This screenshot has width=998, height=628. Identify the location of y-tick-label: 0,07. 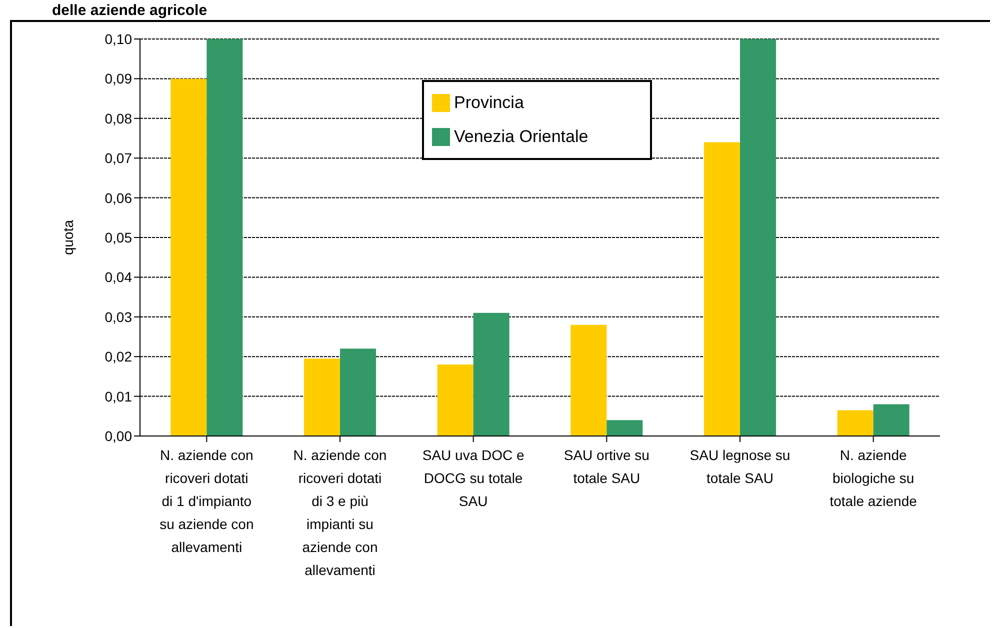
(118, 158).